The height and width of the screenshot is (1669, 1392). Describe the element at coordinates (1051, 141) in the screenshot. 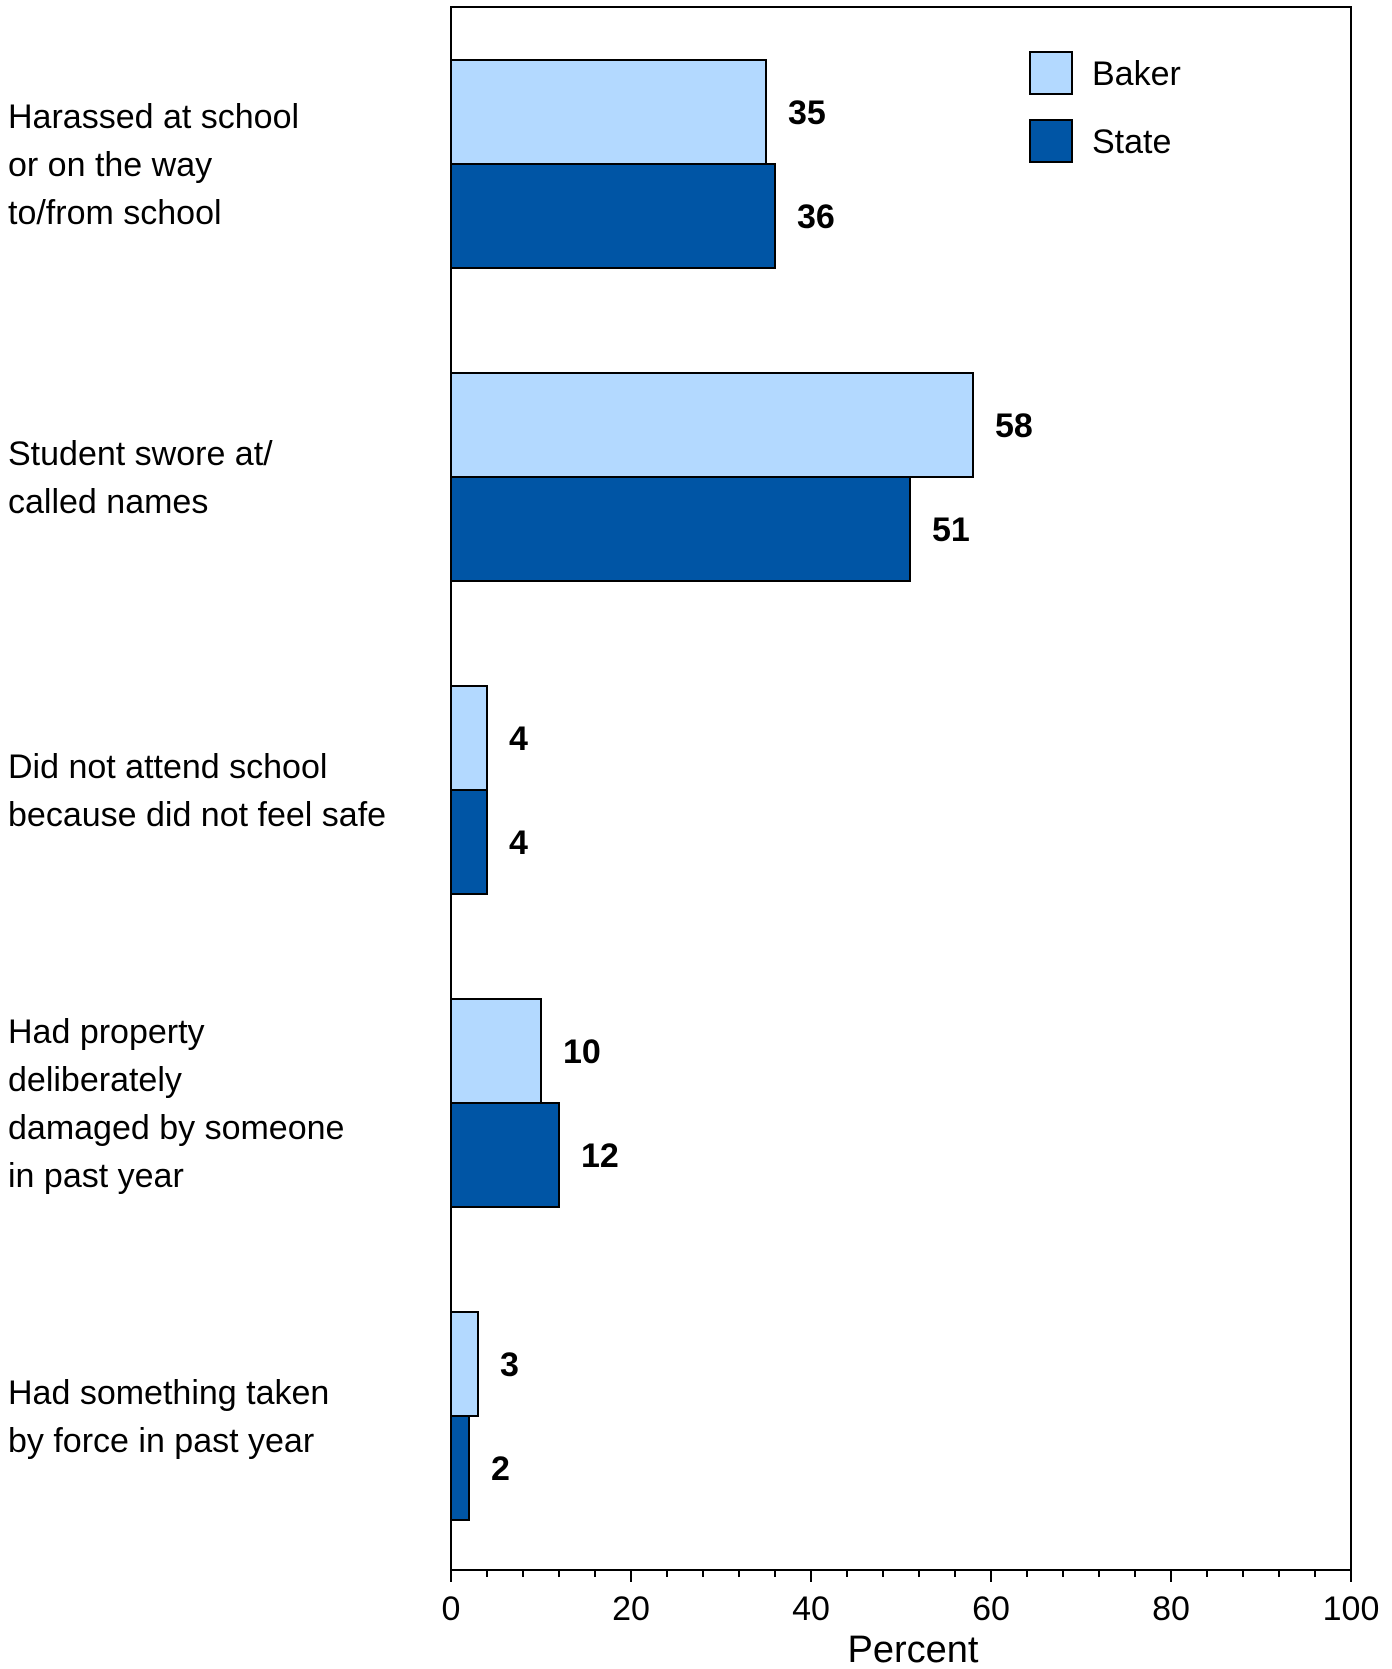

I see `legend-swatch-state` at that location.